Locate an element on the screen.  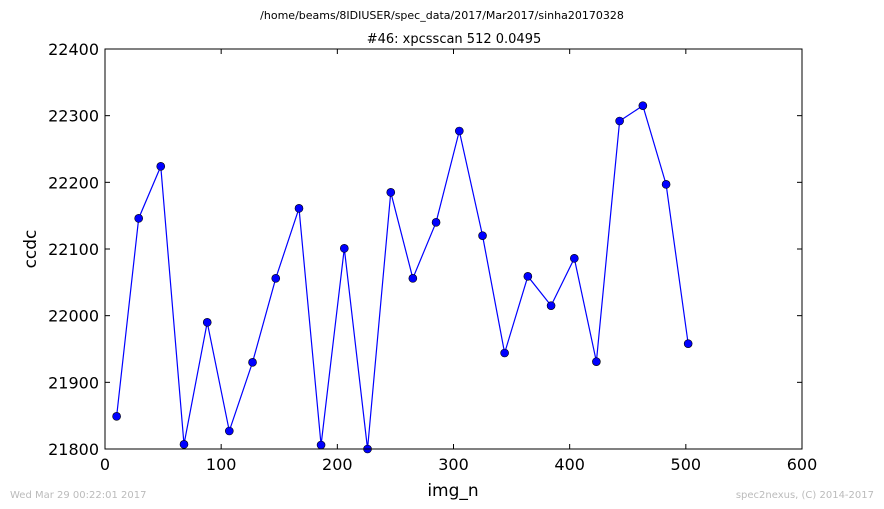
y-axis-label: ccdc is located at coordinates (31, 249).